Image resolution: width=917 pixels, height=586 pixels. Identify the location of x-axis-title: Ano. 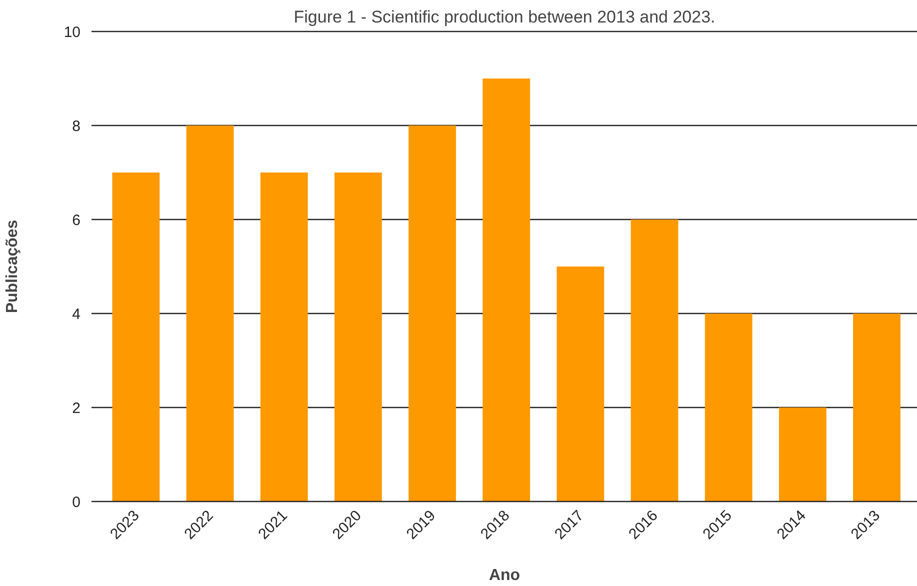
(504, 575).